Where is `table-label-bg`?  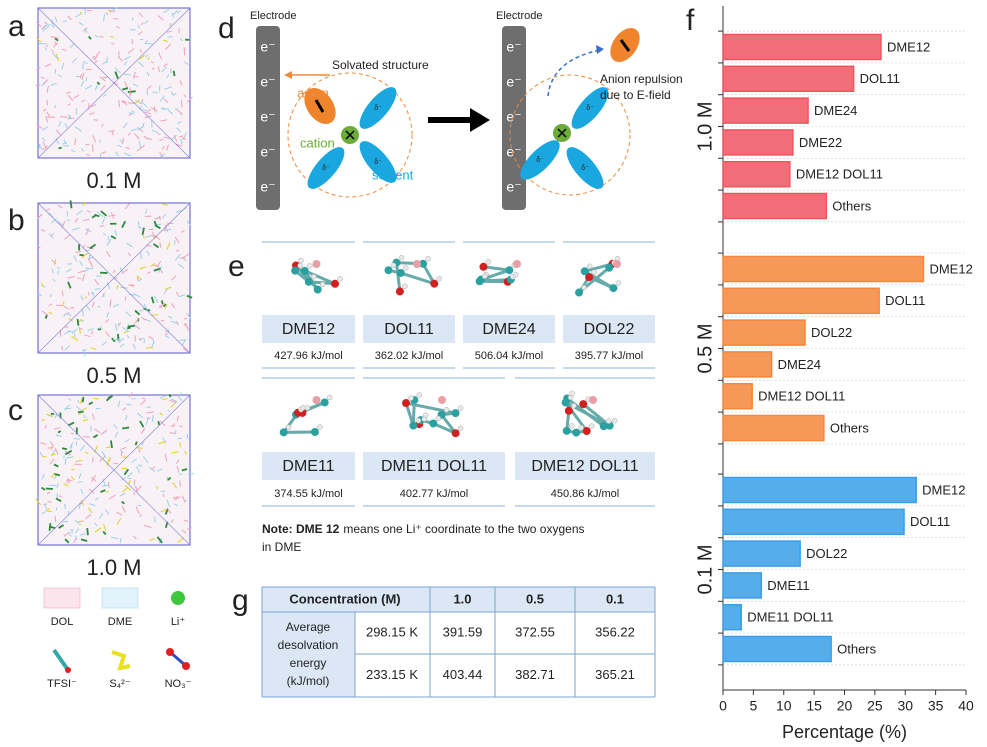 table-label-bg is located at coordinates (308, 654).